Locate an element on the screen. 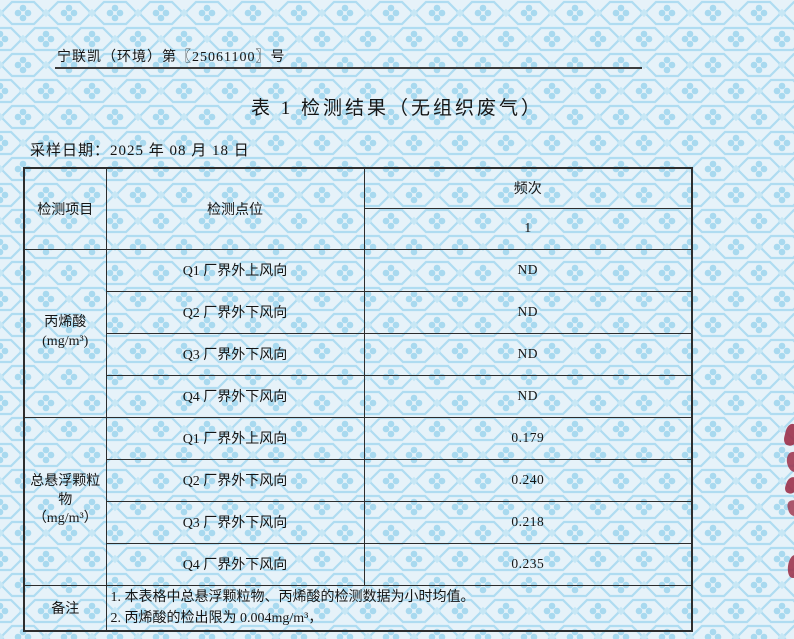  table-row: Q3 厂界外下风向 ND is located at coordinates (358, 354).